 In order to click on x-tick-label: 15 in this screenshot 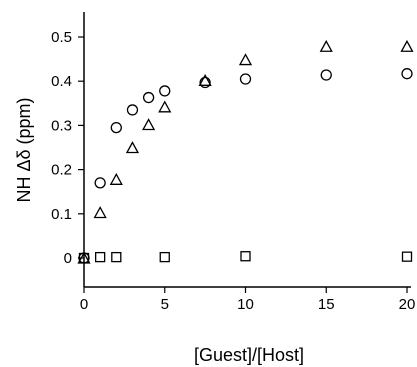, I will do `click(326, 304)`.